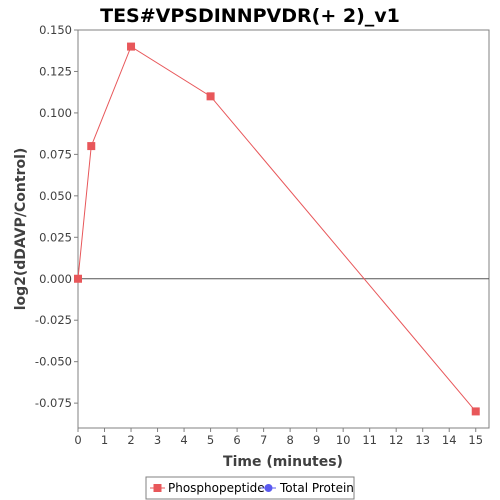 Image resolution: width=500 pixels, height=500 pixels. I want to click on legend-label: Phosphopeptide, so click(216, 488).